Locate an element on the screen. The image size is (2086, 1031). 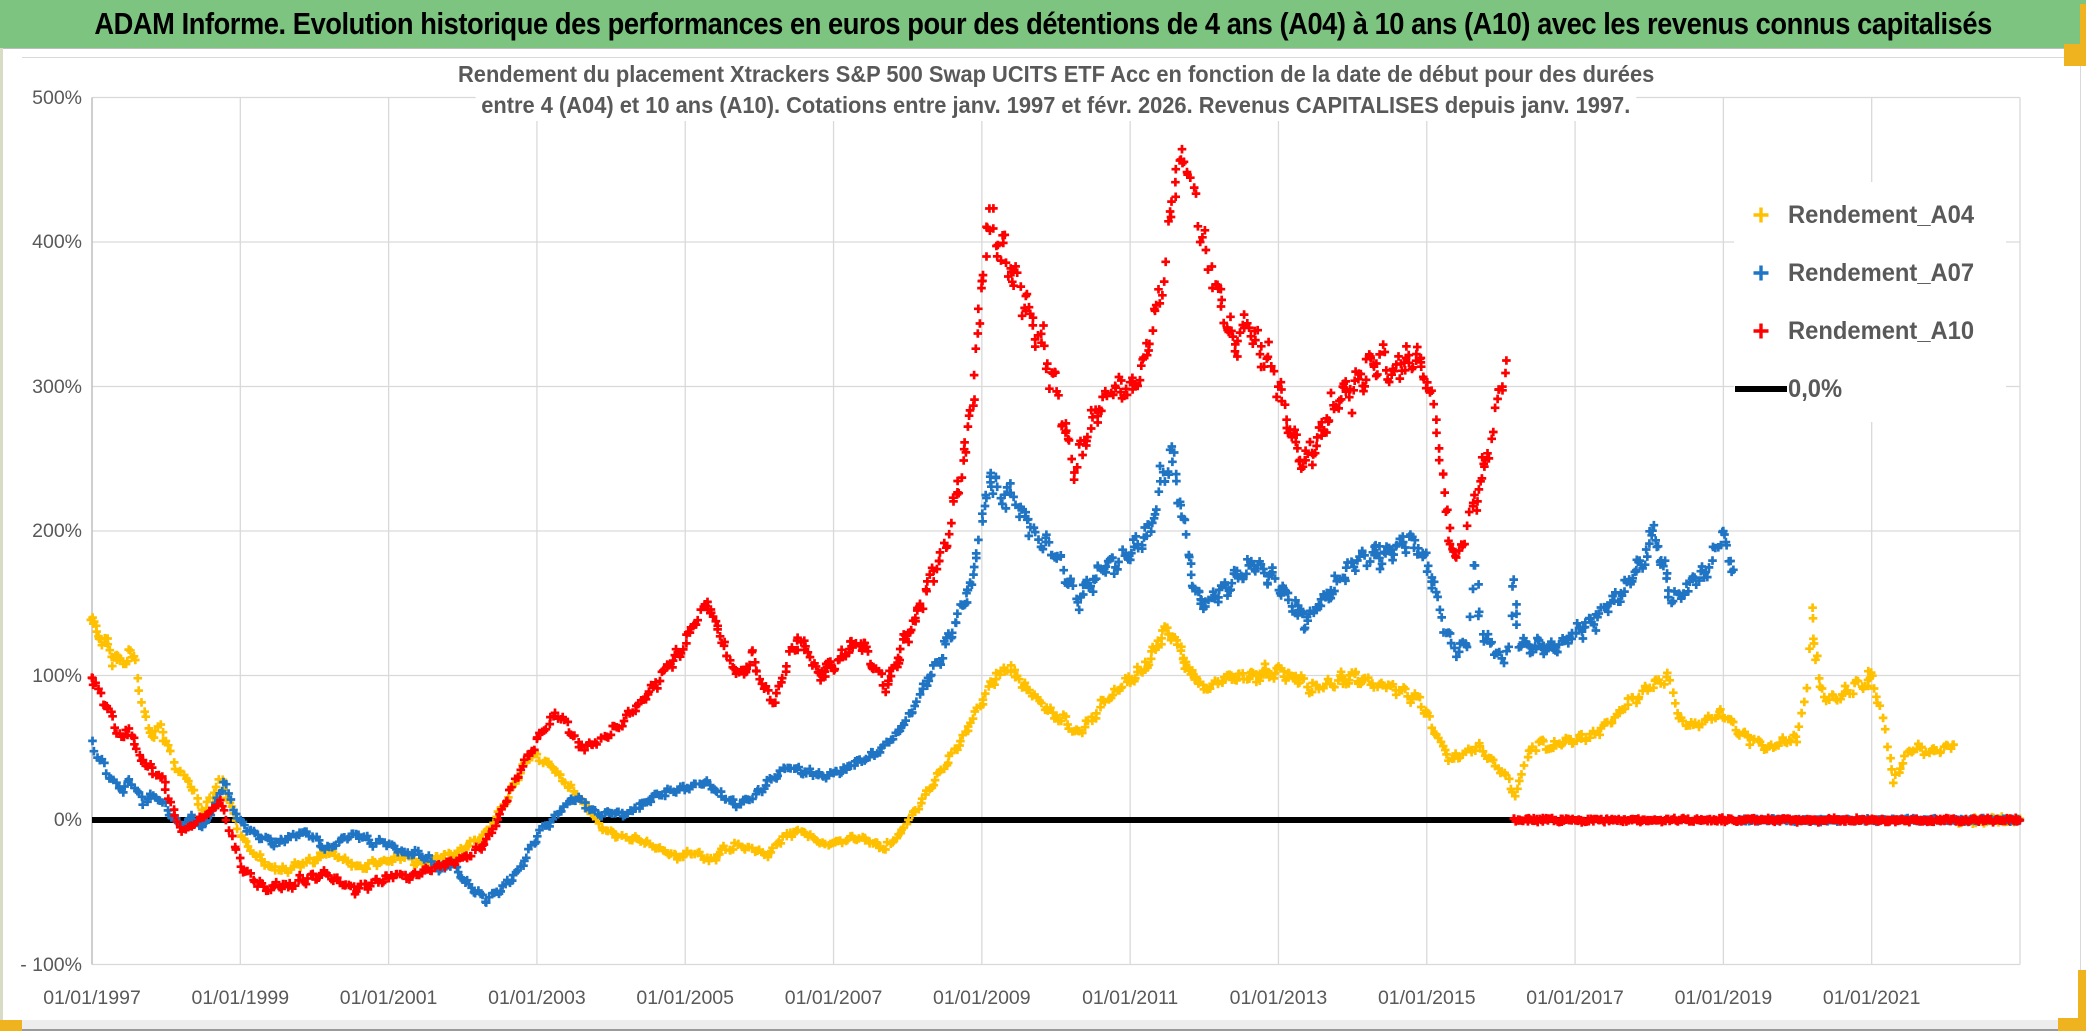
y-axis-tick: 100% is located at coordinates (57, 675).